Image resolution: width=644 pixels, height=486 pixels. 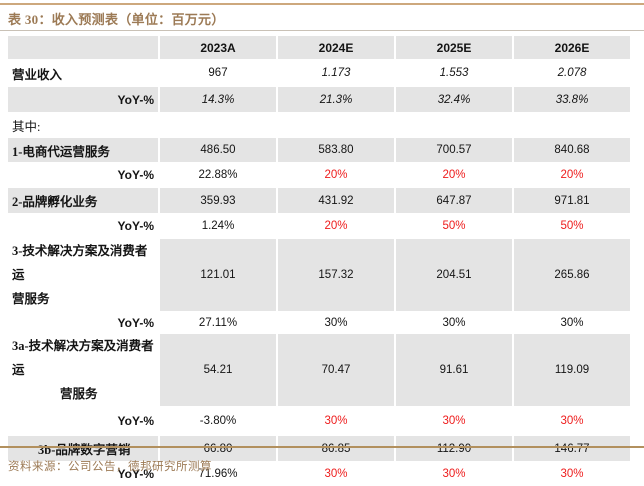 I want to click on value-cell: 1.173, so click(x=336, y=73).